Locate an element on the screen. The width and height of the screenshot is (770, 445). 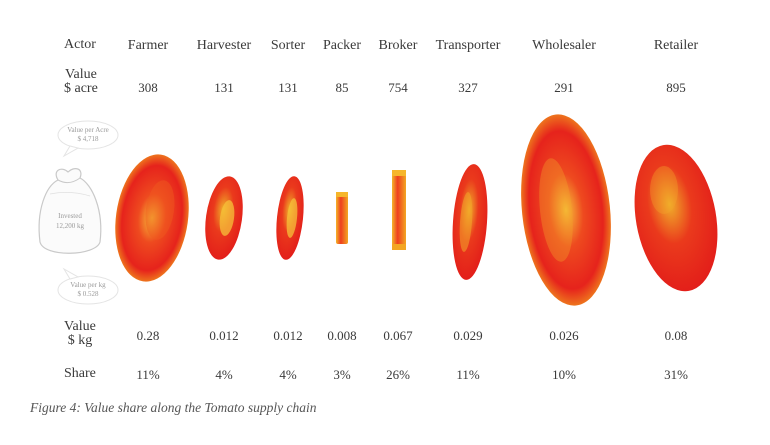
value-acre-retailer: 895 is located at coordinates (676, 87).